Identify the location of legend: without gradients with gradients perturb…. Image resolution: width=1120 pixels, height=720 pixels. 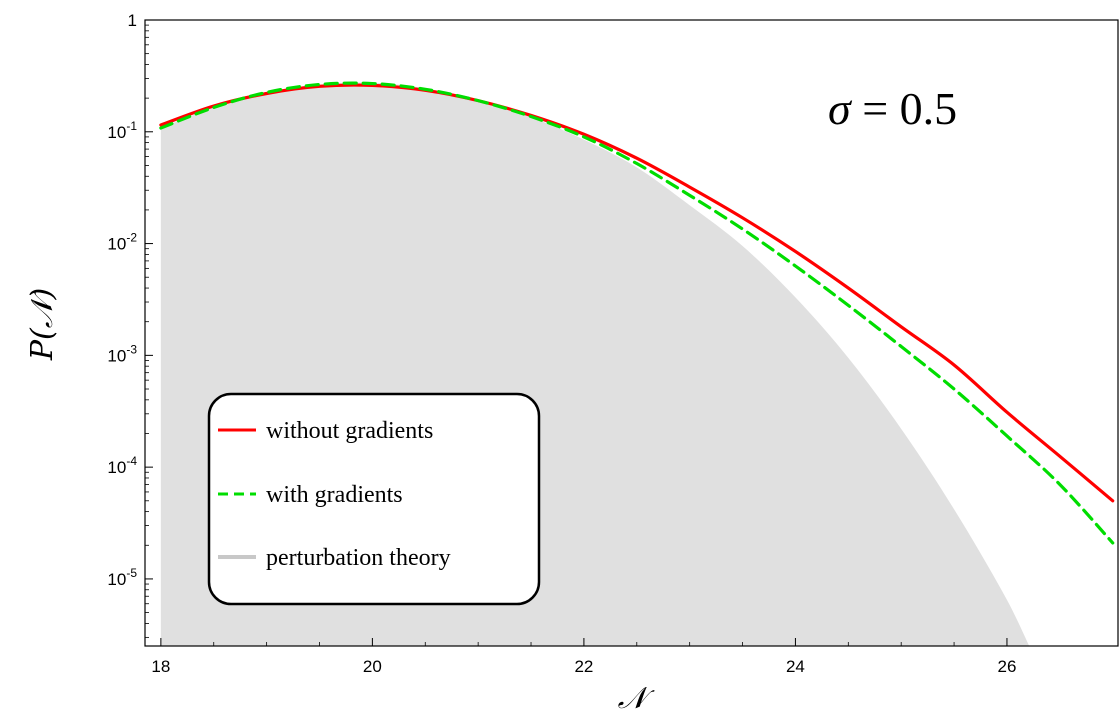
(374, 499).